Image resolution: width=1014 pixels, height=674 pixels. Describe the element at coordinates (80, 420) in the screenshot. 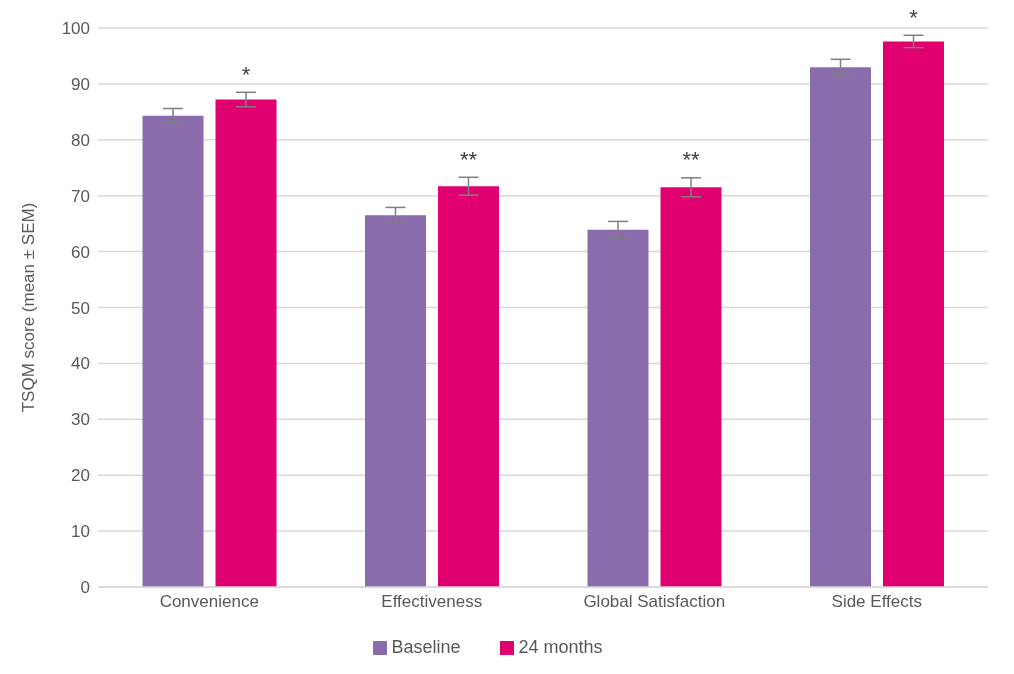

I see `y-tick-label: 30` at that location.